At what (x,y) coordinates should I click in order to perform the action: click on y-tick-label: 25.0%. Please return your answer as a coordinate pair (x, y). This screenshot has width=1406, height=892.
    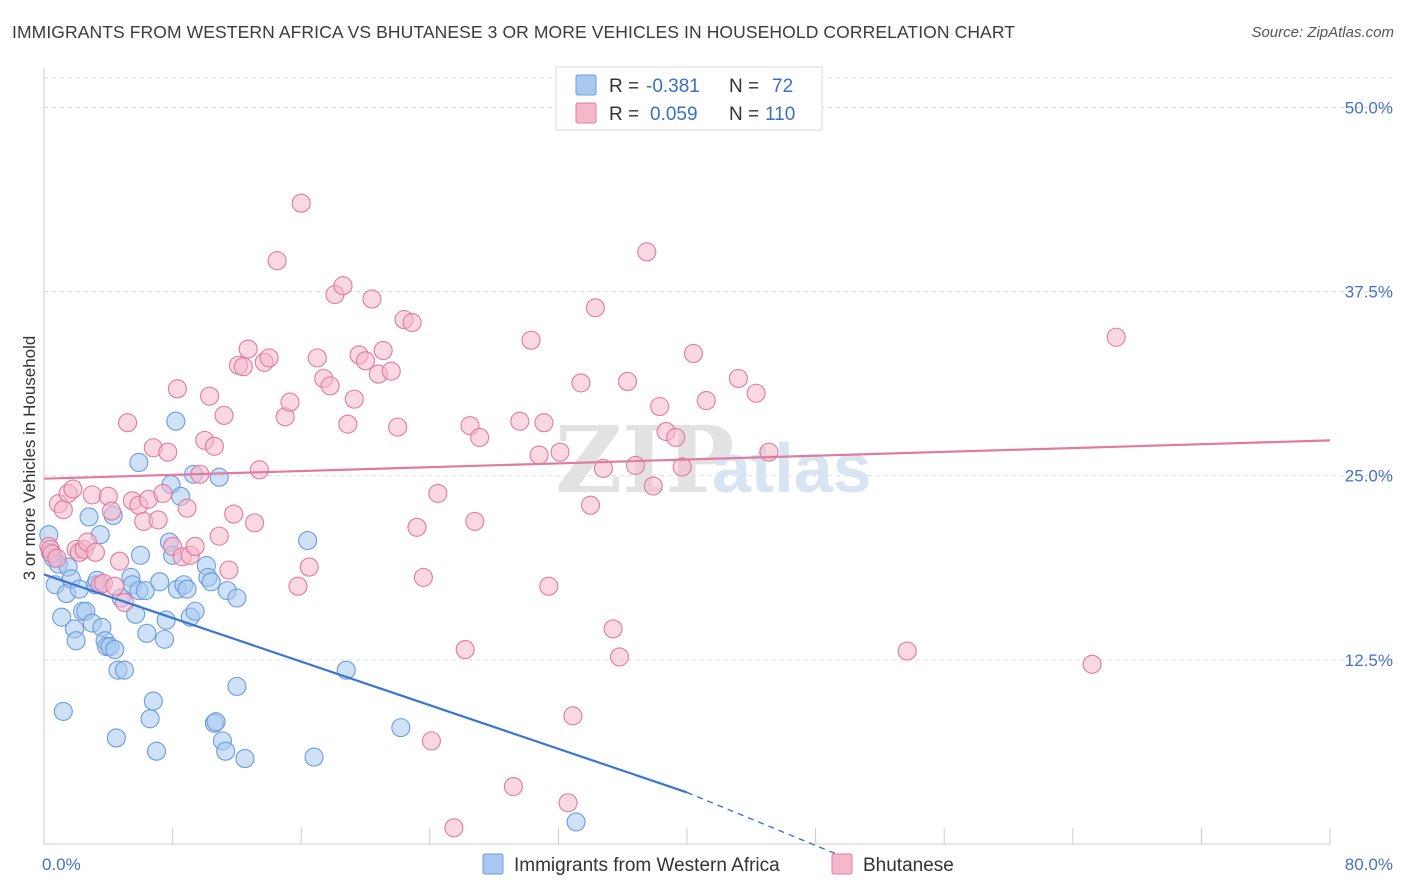
    Looking at the image, I should click on (1369, 476).